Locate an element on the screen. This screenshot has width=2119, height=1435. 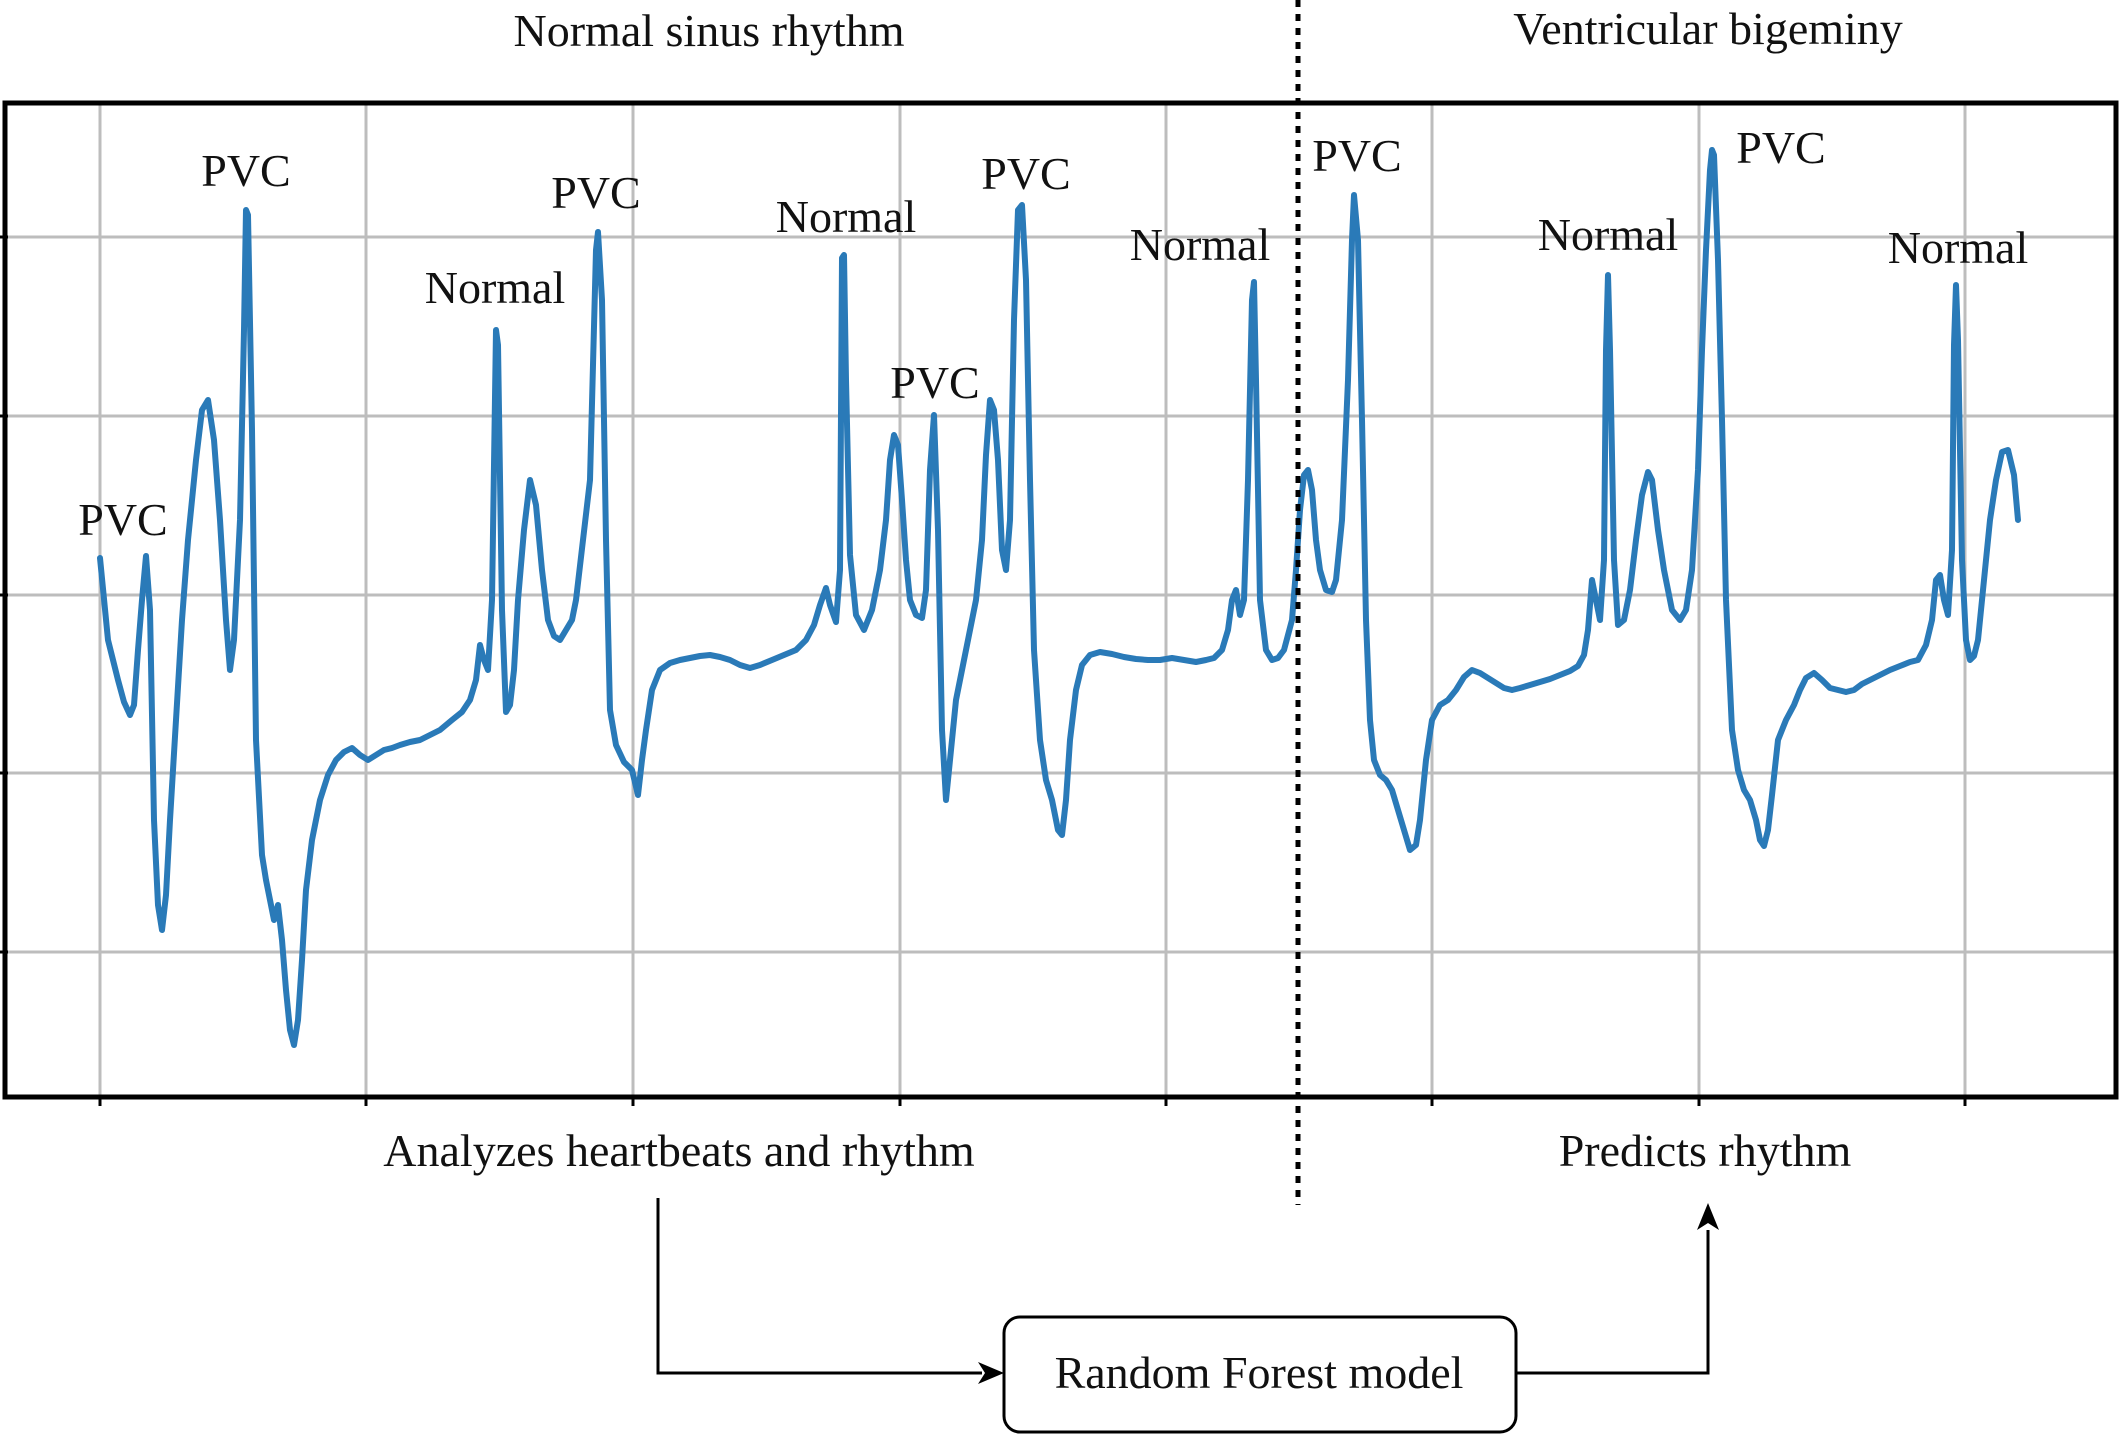
output-arrow is located at coordinates (1613, 1302).